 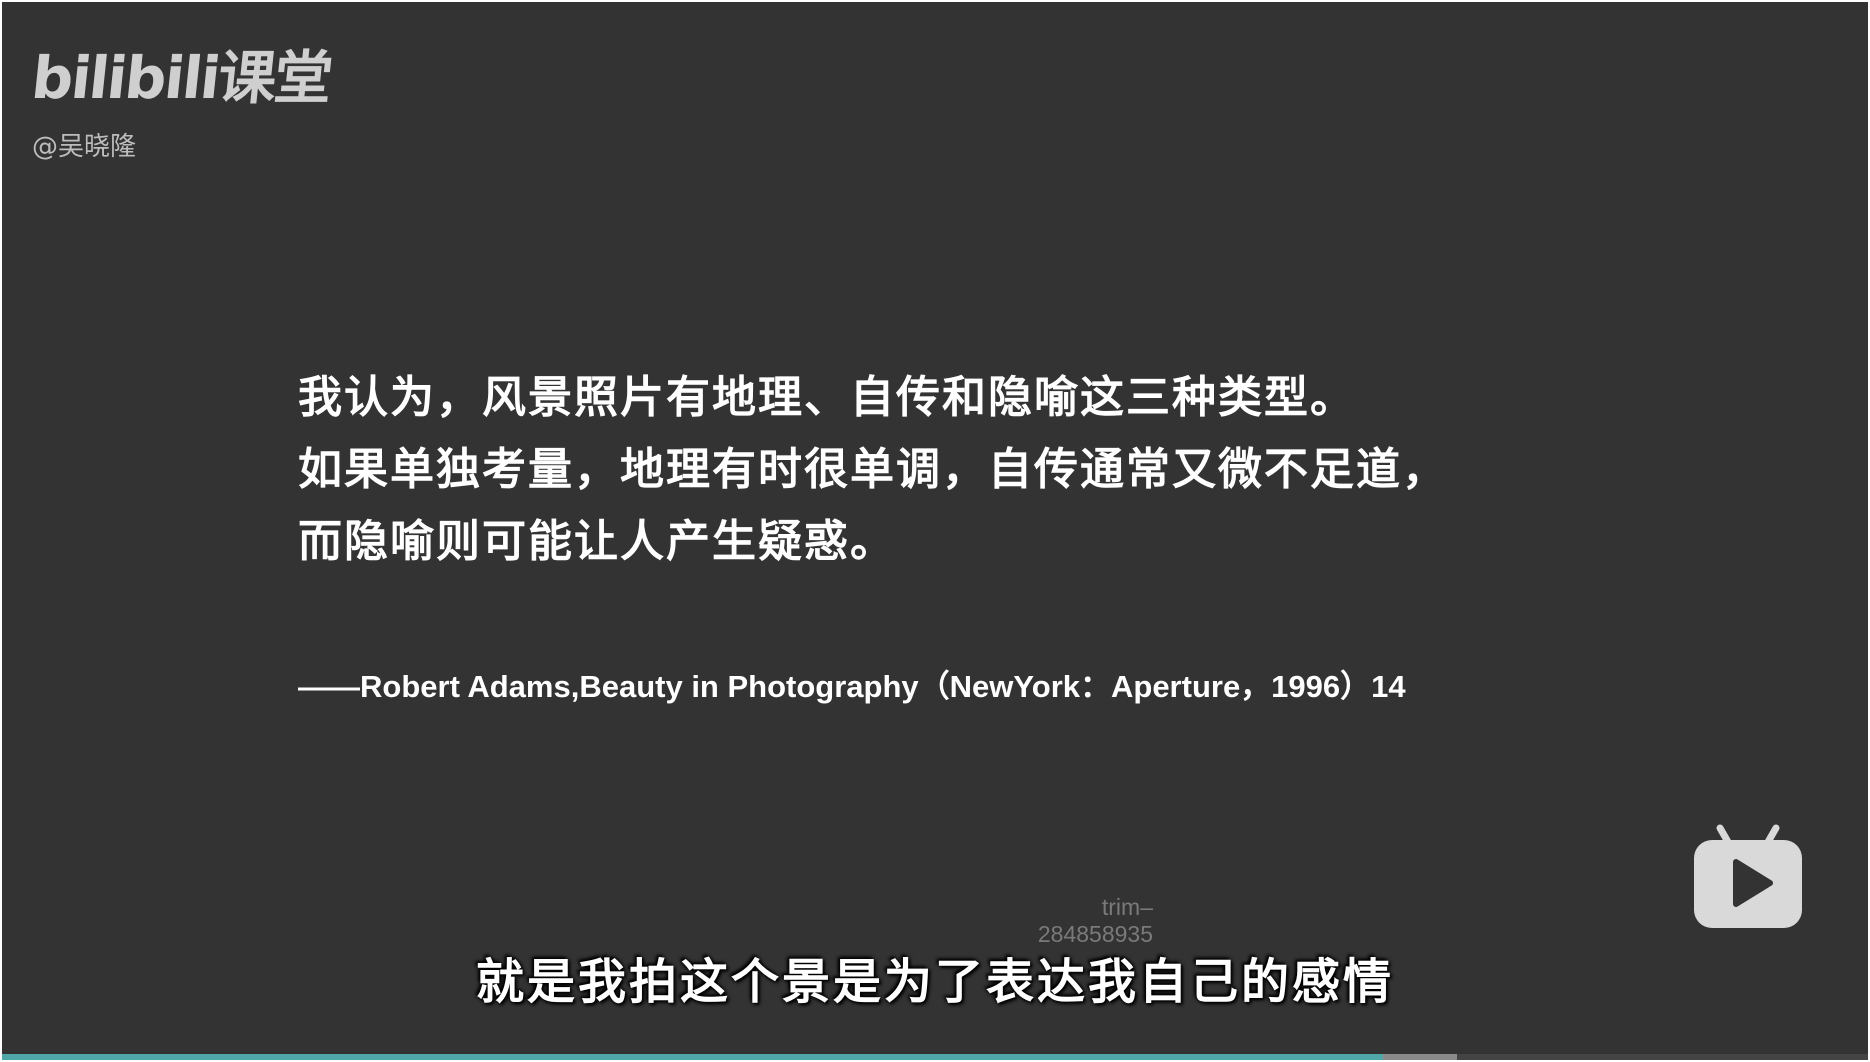 What do you see at coordinates (1095, 920) in the screenshot?
I see `trim-id-label: trim– 284858935` at bounding box center [1095, 920].